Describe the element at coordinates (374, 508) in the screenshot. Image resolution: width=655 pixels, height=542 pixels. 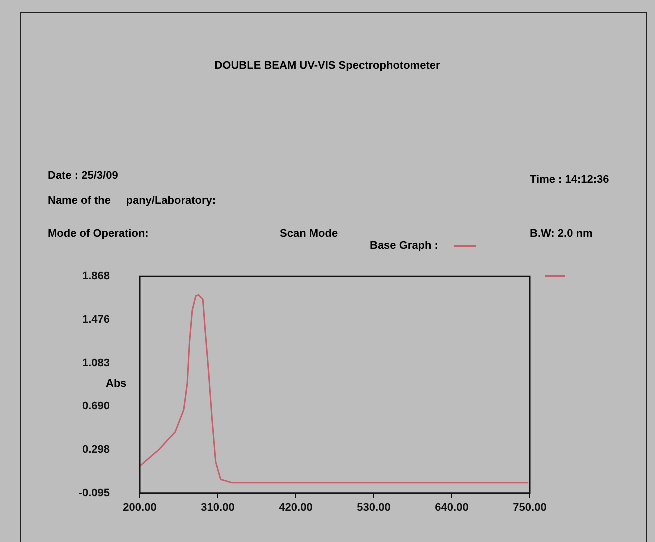
I see `x-tick-label: 530.00` at that location.